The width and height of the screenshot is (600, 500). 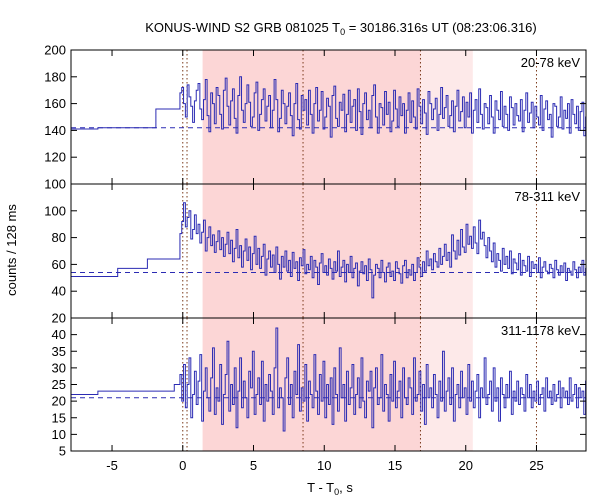 I want to click on y-tick-label: 120, so click(x=55, y=157).